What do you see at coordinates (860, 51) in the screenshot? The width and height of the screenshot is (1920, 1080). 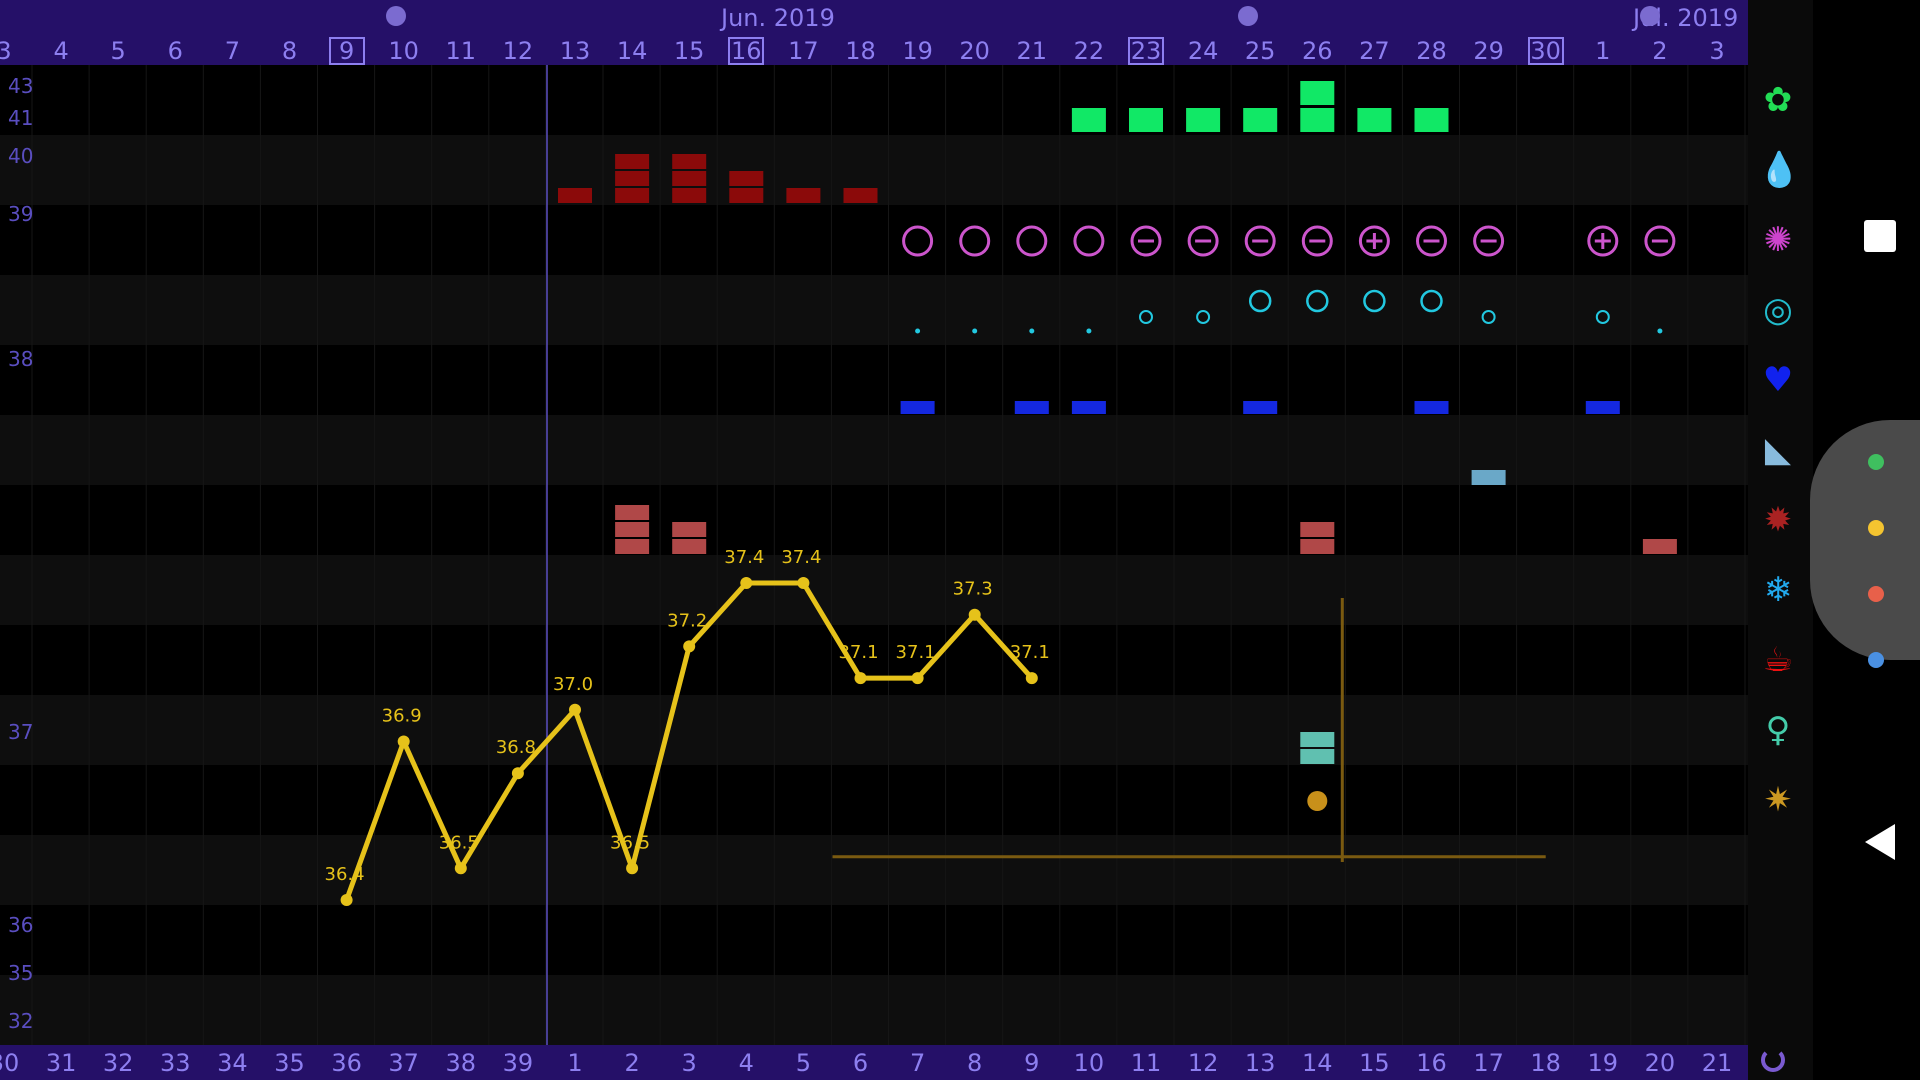 I see `calendar-day: 18` at bounding box center [860, 51].